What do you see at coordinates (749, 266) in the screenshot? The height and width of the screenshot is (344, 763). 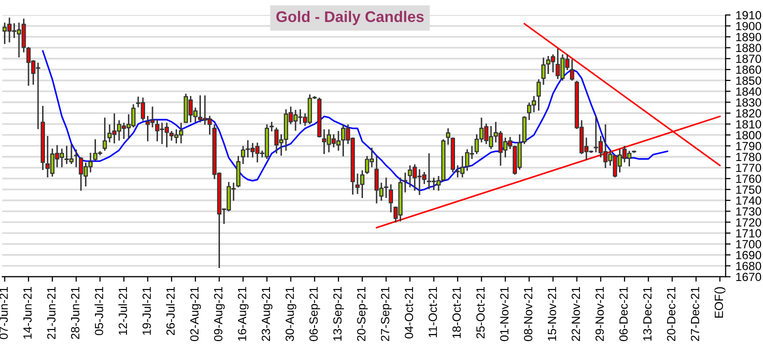 I see `y-tick-label: 1680` at bounding box center [749, 266].